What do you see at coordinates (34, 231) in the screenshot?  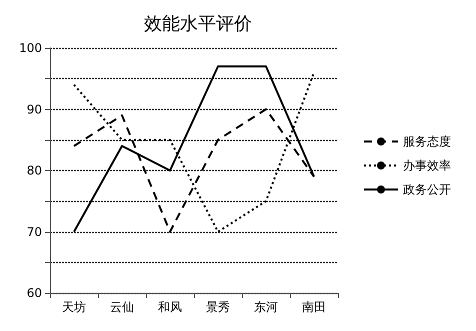 I see `y-tick-label: 70` at bounding box center [34, 231].